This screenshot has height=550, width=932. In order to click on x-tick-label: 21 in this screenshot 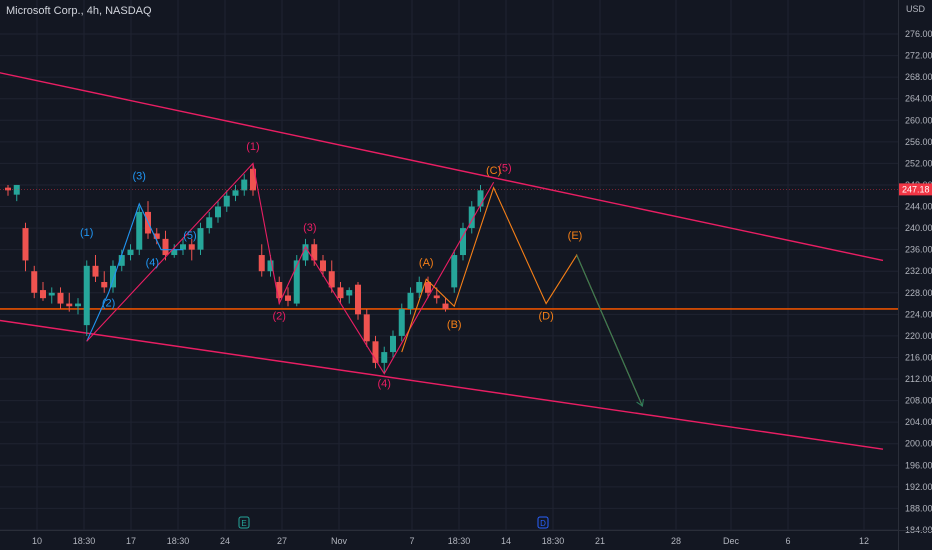, I will do `click(600, 541)`.